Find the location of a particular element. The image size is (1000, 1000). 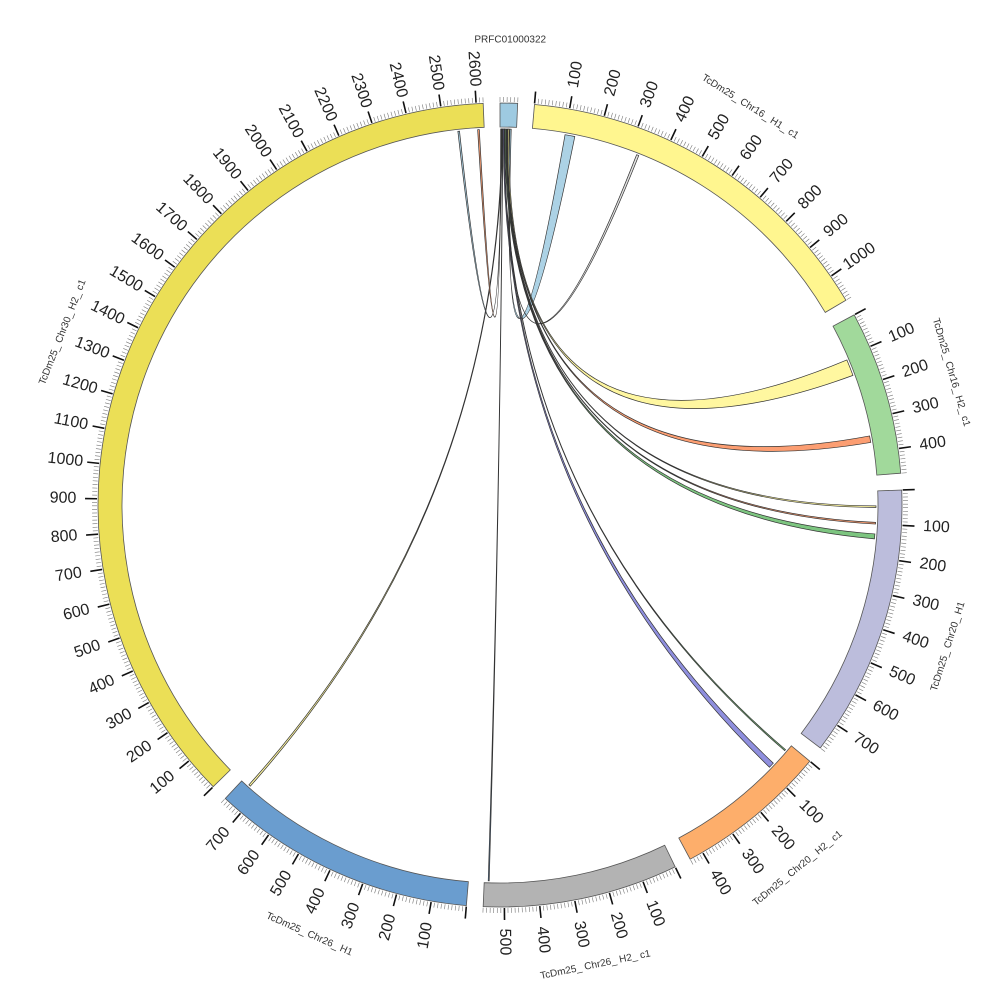

tick-label: 1300 is located at coordinates (92, 348).